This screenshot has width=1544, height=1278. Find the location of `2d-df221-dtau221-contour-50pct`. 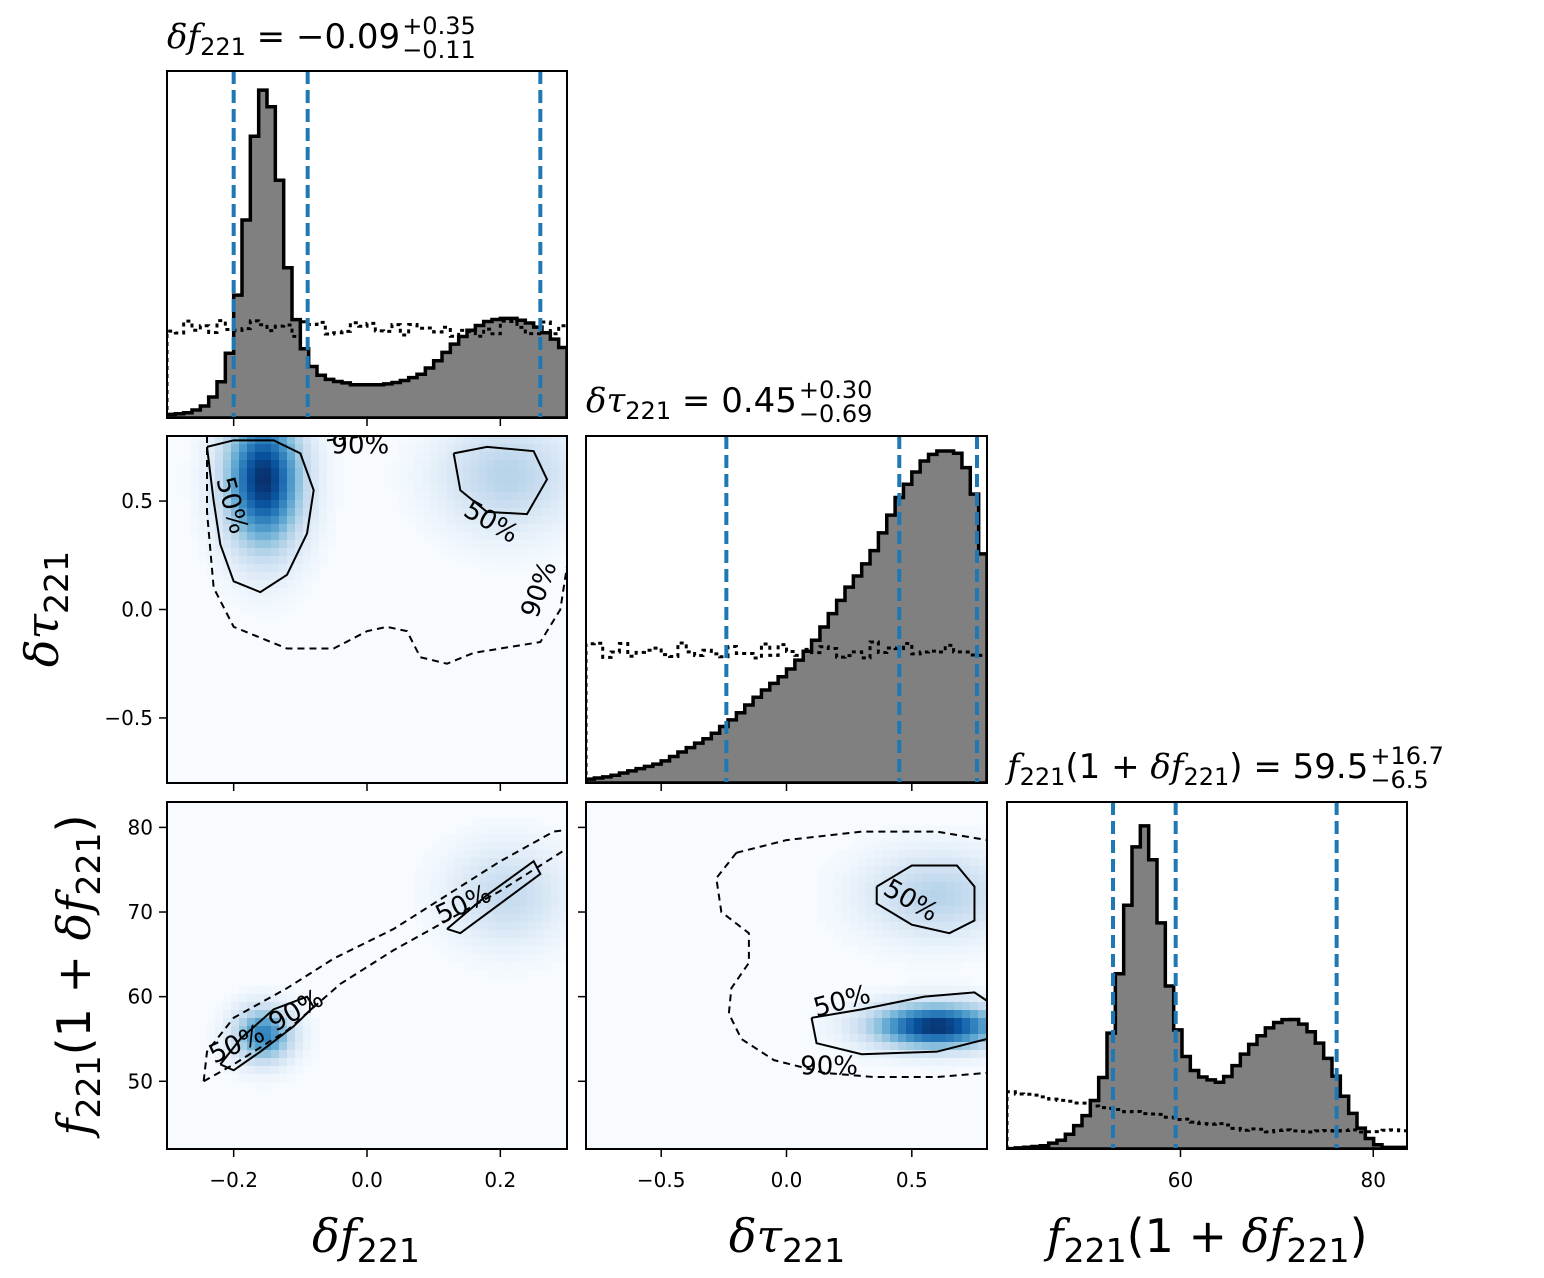

2d-df221-dtau221-contour-50pct is located at coordinates (260, 516).